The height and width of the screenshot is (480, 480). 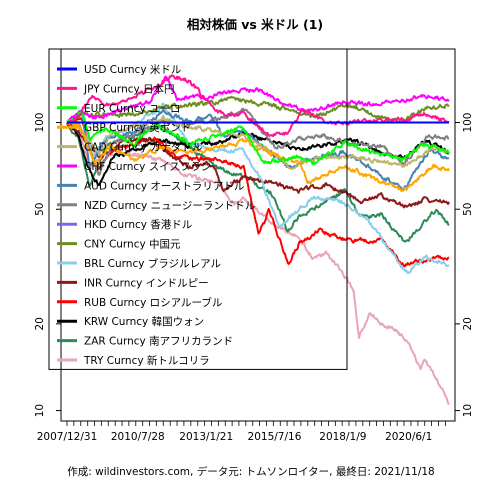 What do you see at coordinates (164, 186) in the screenshot?
I see `legend-label-aud: AUD Curncy オーストラリアドル` at bounding box center [164, 186].